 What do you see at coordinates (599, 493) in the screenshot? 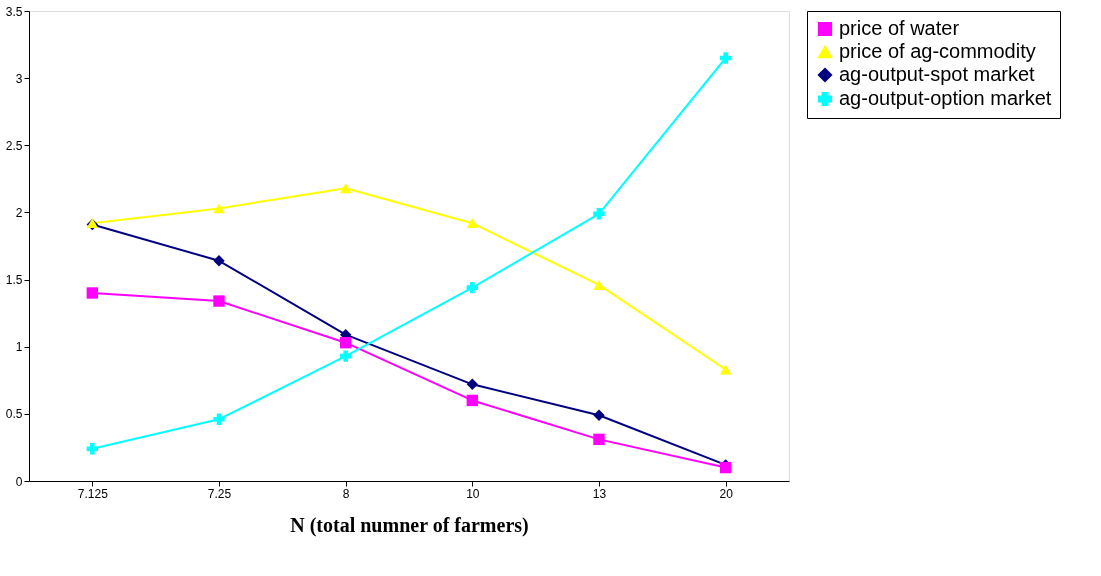
I see `x-tick-label: 13` at bounding box center [599, 493].